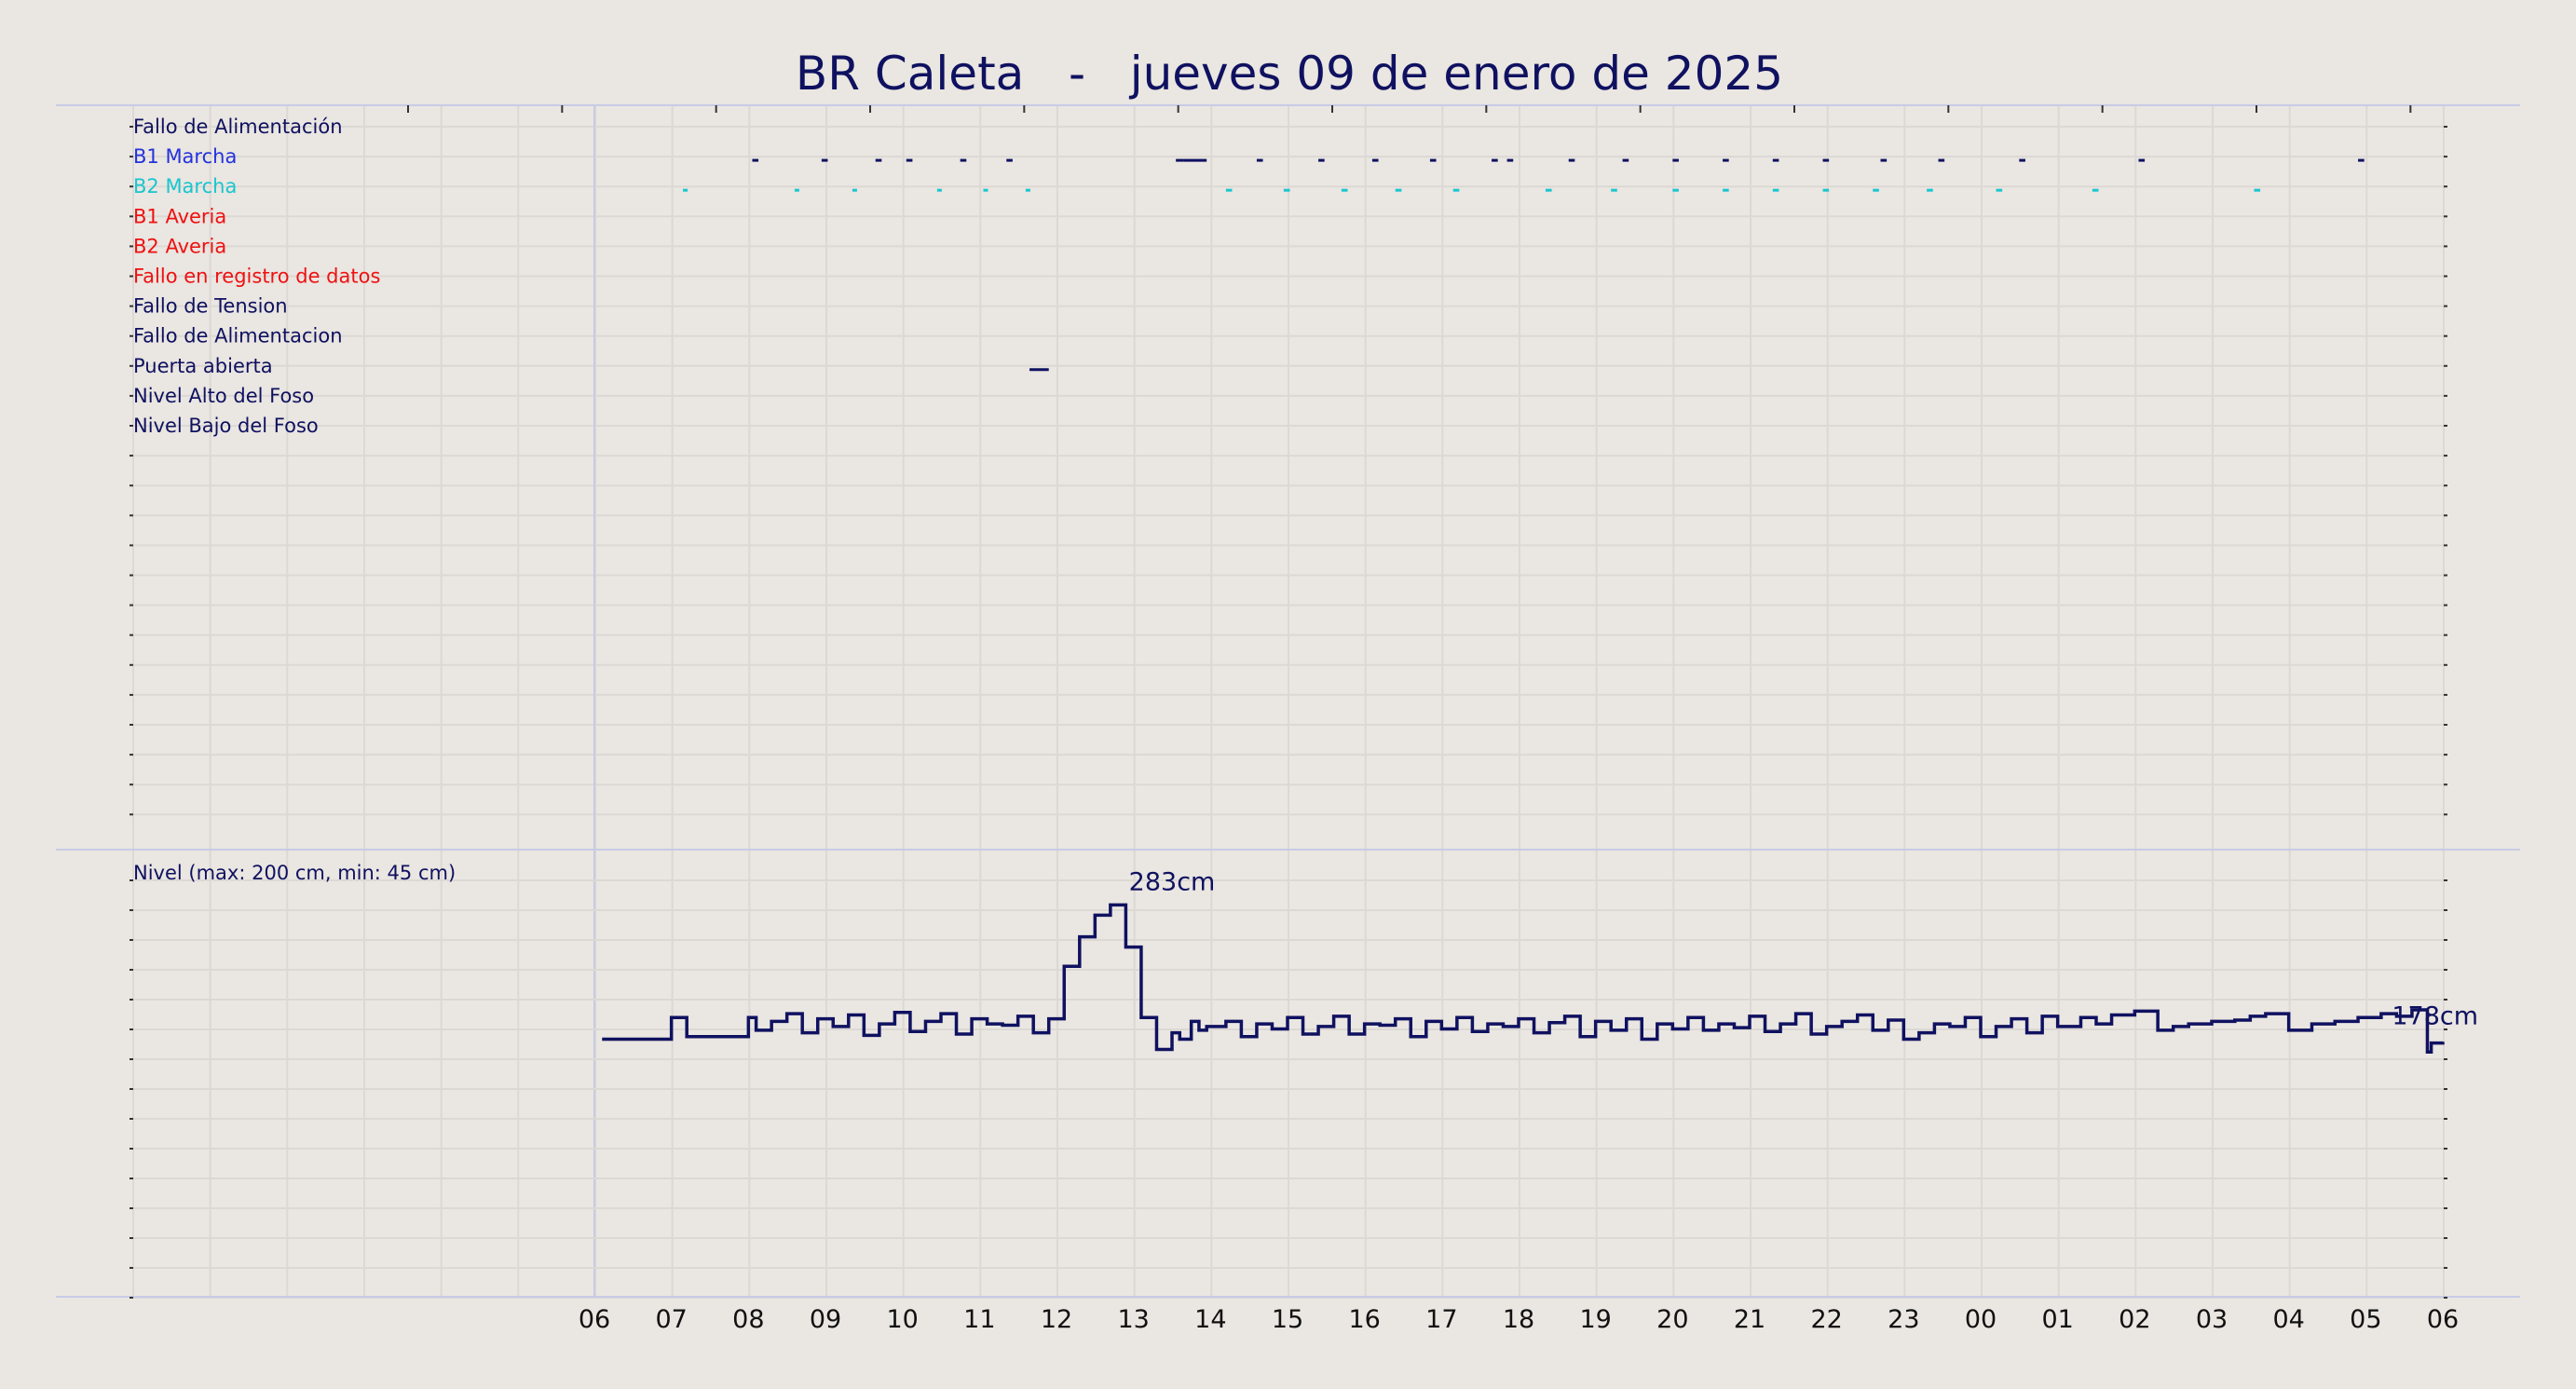  I want to click on x-tick-label: 00, so click(1981, 1319).